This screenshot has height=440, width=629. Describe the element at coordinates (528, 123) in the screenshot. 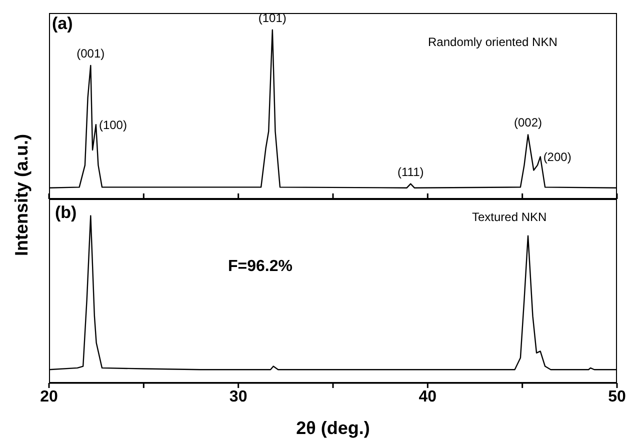

I see `annotation: (002)` at that location.